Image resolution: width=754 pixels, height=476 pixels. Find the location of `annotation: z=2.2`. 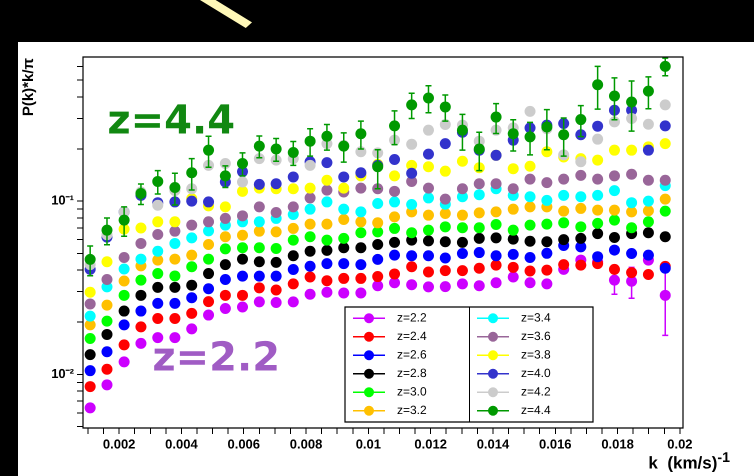

annotation: z=2.2 is located at coordinates (216, 357).